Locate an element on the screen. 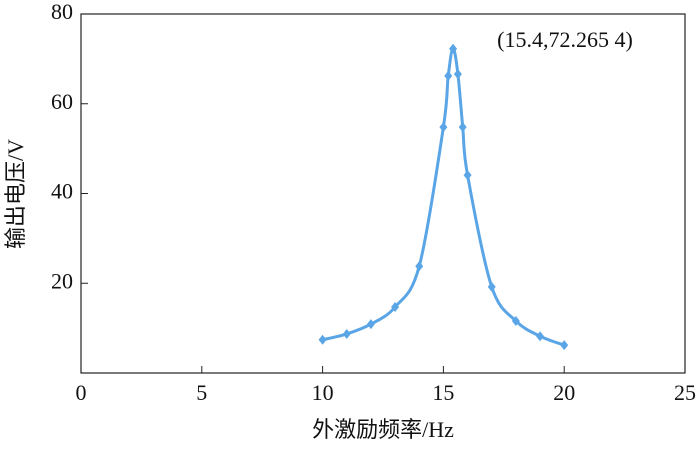 This screenshot has width=700, height=457. x-tick-label: 5 is located at coordinates (201, 392).